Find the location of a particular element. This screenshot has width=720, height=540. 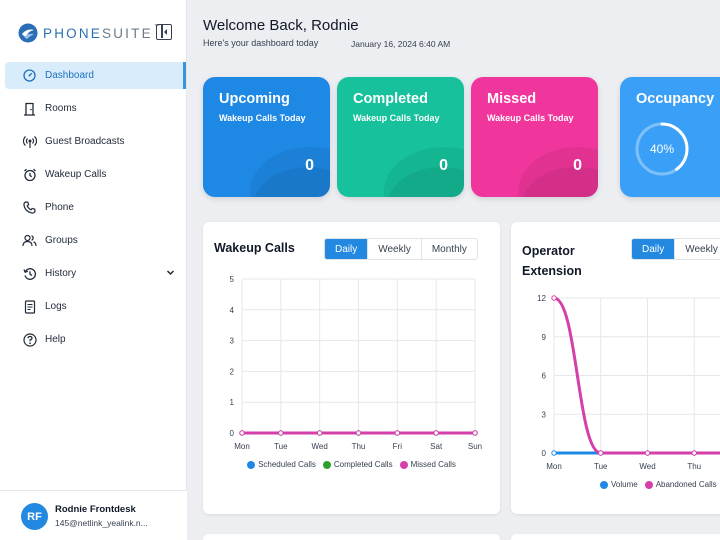

card-title: Completed is located at coordinates (390, 99).